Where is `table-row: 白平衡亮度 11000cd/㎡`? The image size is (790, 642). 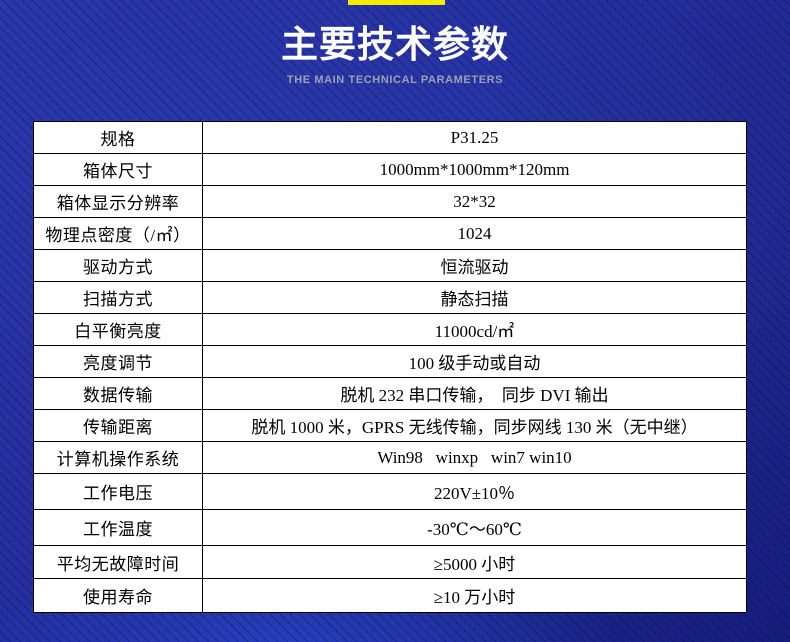 table-row: 白平衡亮度 11000cd/㎡ is located at coordinates (390, 330).